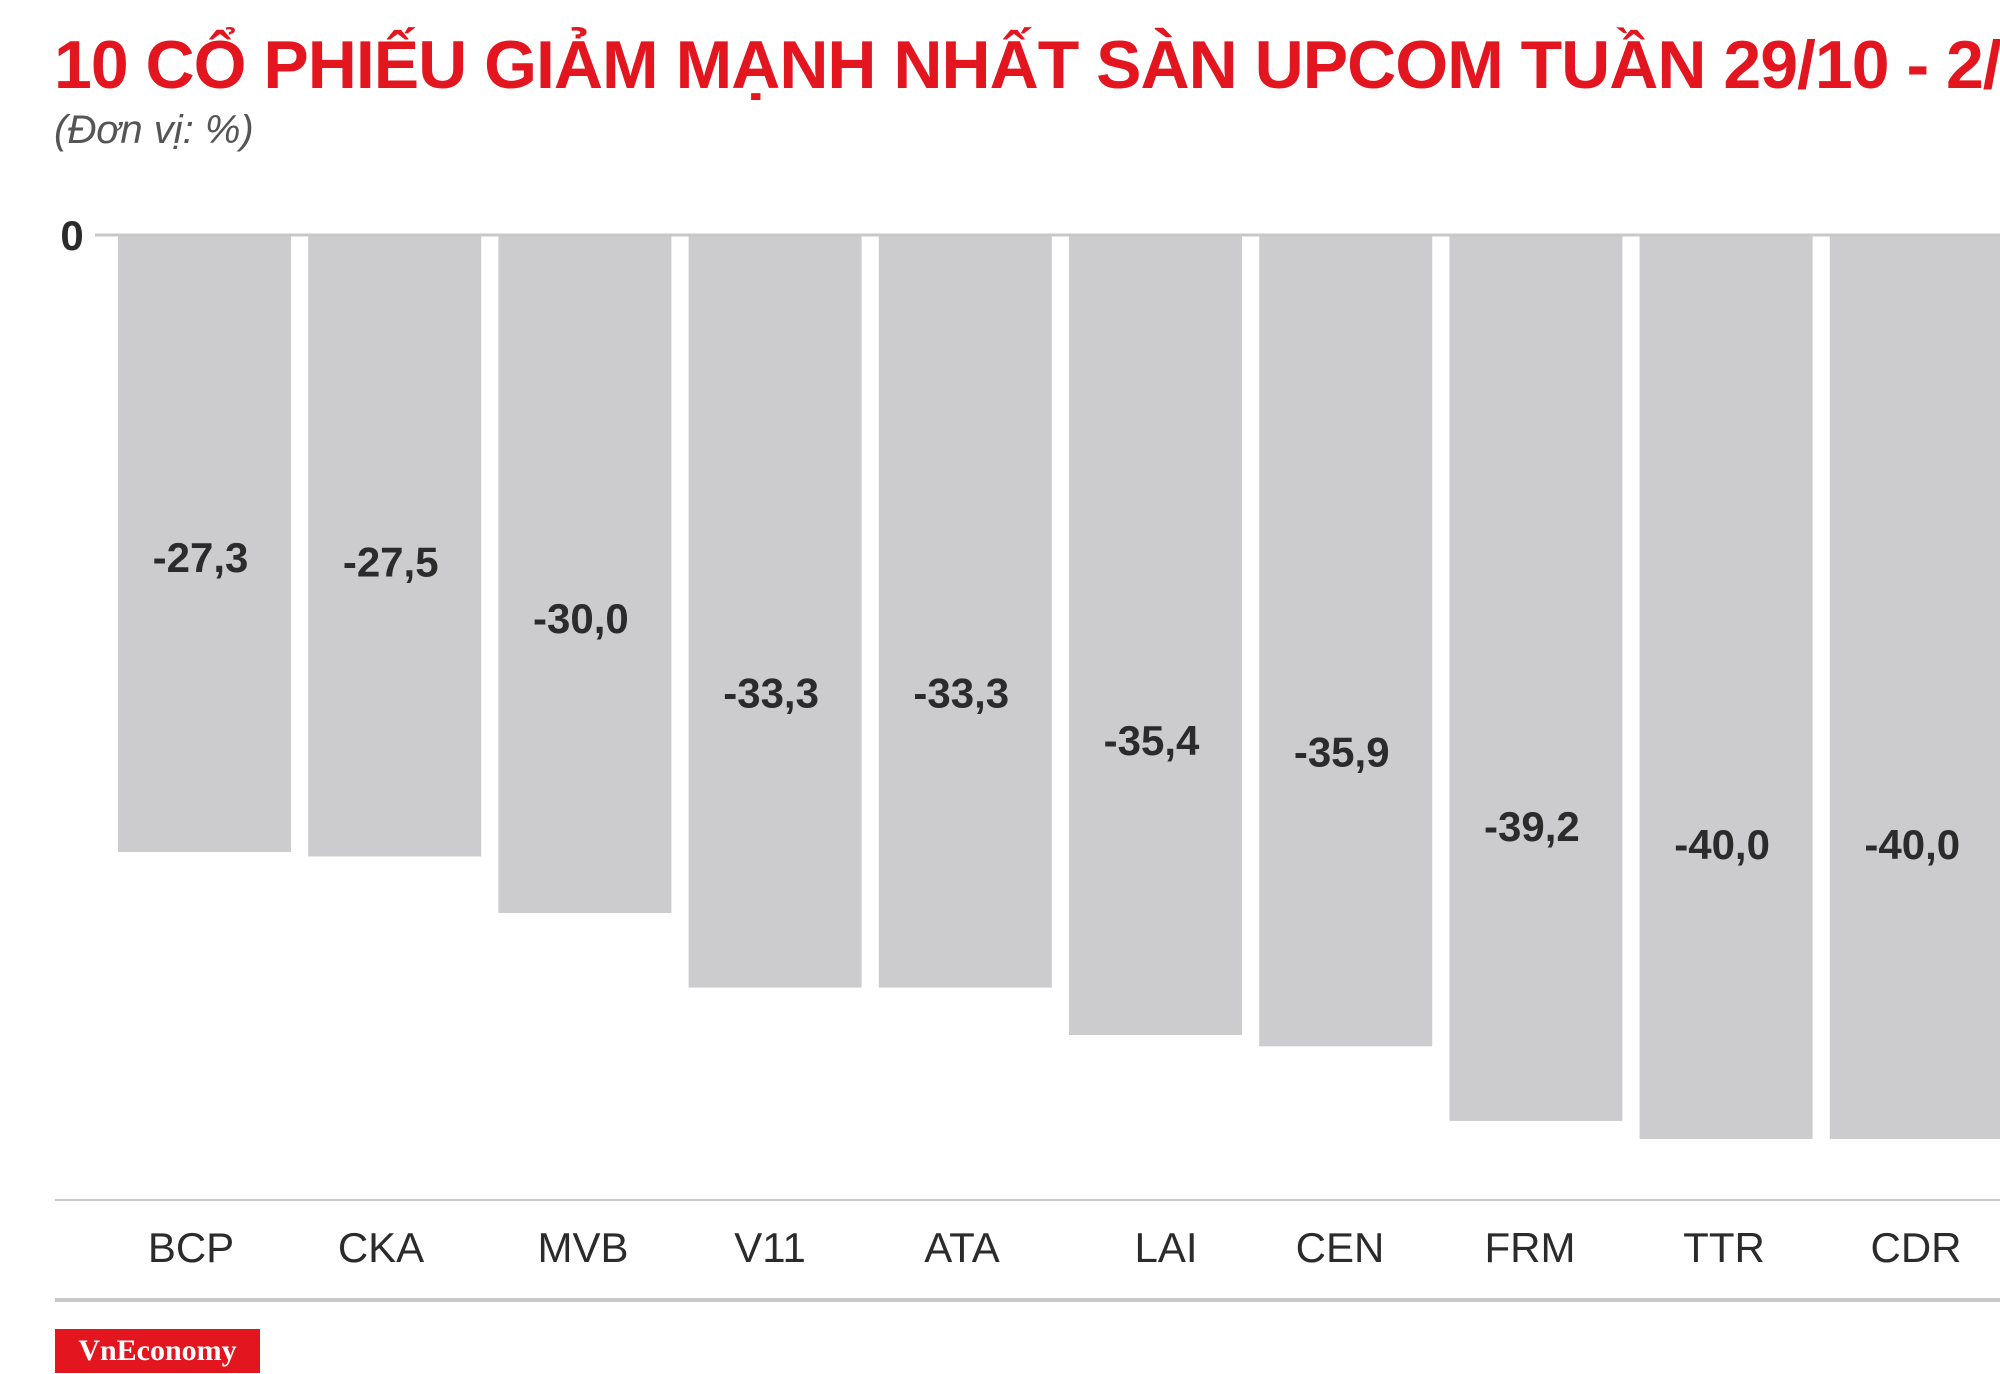 The height and width of the screenshot is (1374, 2000). Describe the element at coordinates (201, 557) in the screenshot. I see `value-label-bcp: -27,3` at that location.